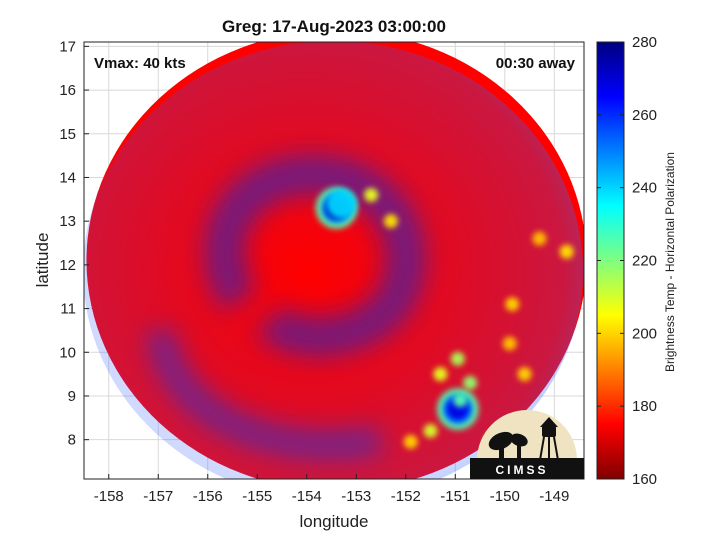 The width and height of the screenshot is (720, 540). What do you see at coordinates (644, 115) in the screenshot?
I see `colorbar-tick-label: 260` at bounding box center [644, 115].